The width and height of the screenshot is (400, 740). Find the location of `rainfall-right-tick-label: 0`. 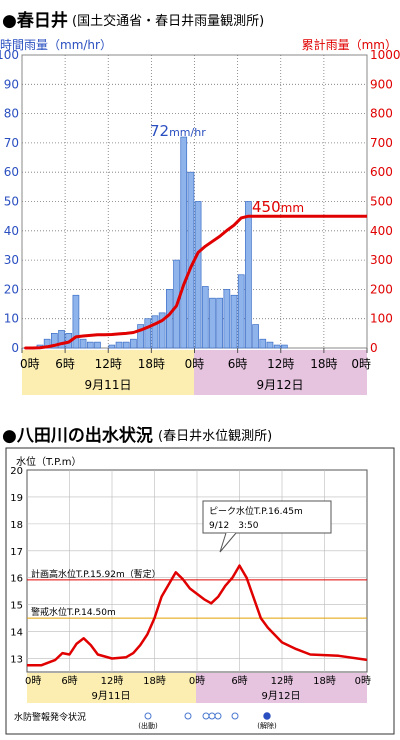

rainfall-right-tick-label: 0 is located at coordinates (374, 348).